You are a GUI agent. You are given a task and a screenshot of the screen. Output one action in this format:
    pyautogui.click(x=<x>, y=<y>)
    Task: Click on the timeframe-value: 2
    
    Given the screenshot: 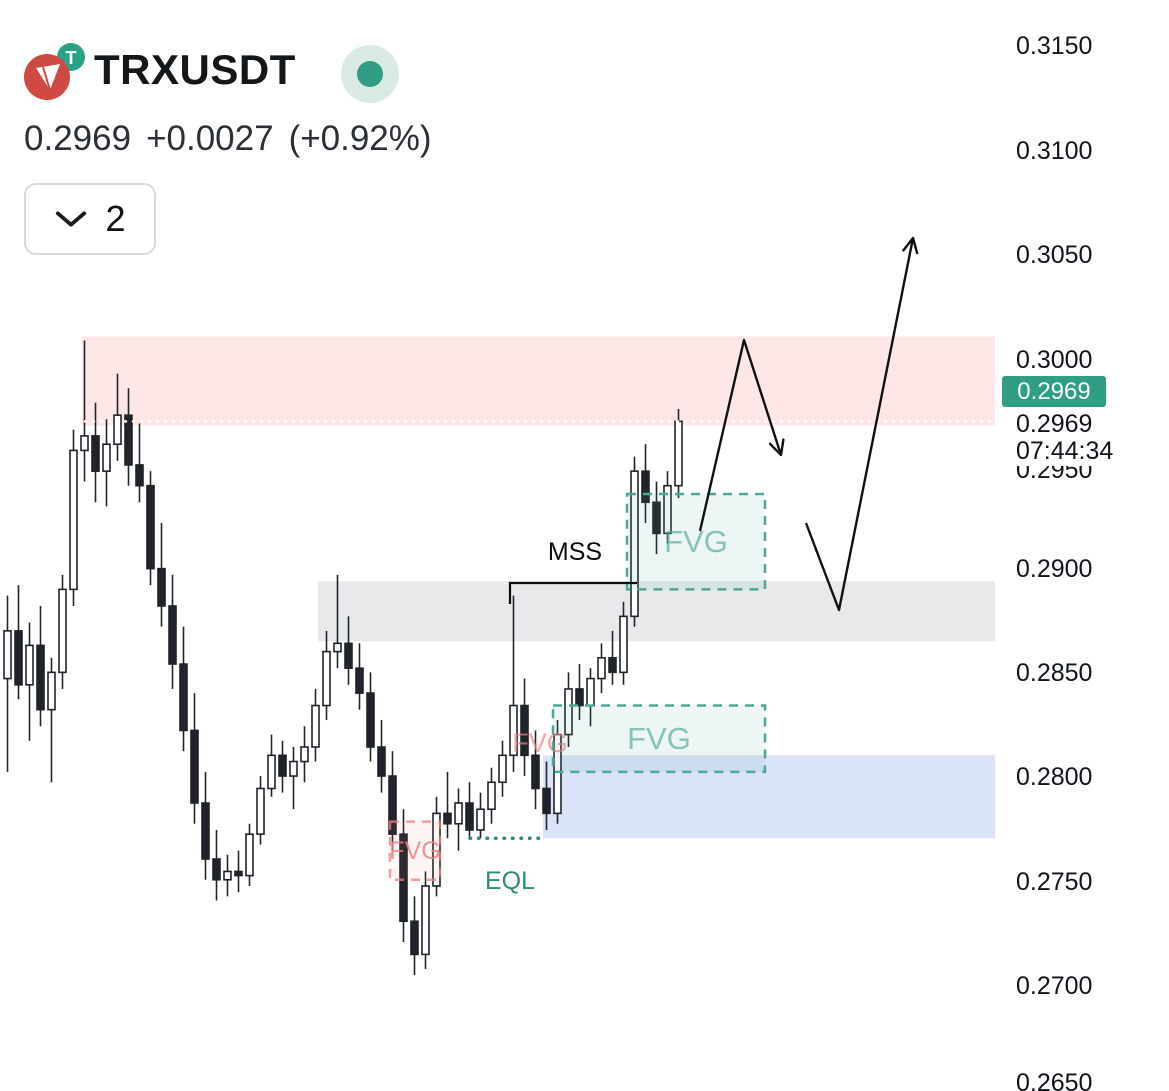 What is the action you would take?
    pyautogui.click(x=115, y=218)
    